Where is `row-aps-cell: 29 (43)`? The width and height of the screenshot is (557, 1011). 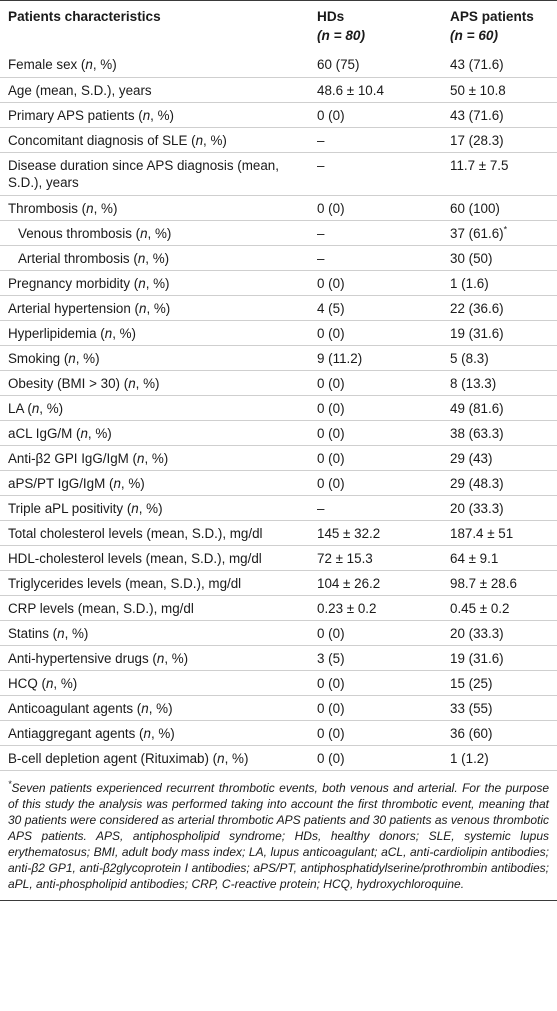
row-aps-cell: 29 (43) is located at coordinates (502, 458).